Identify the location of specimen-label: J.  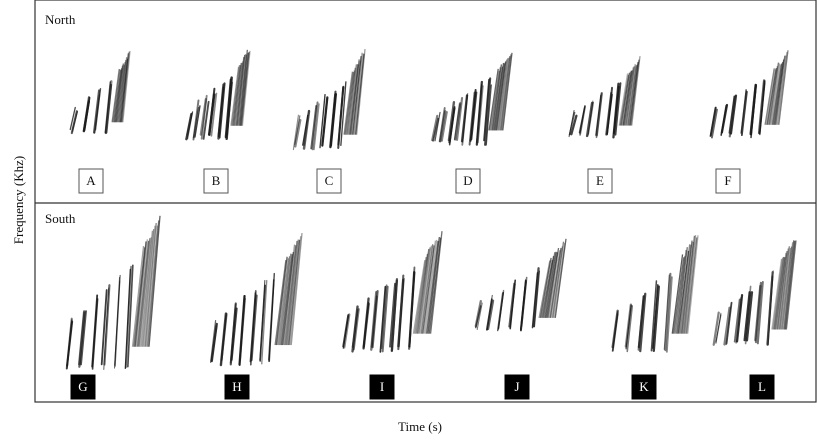
(516, 386).